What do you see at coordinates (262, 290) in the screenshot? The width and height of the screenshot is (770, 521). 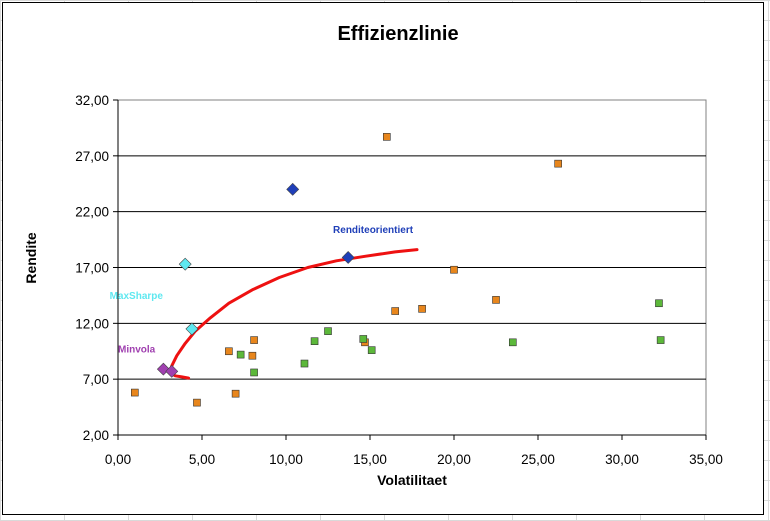 I see `annotations: Renditeorientiert MaxSharpe Minvola` at bounding box center [262, 290].